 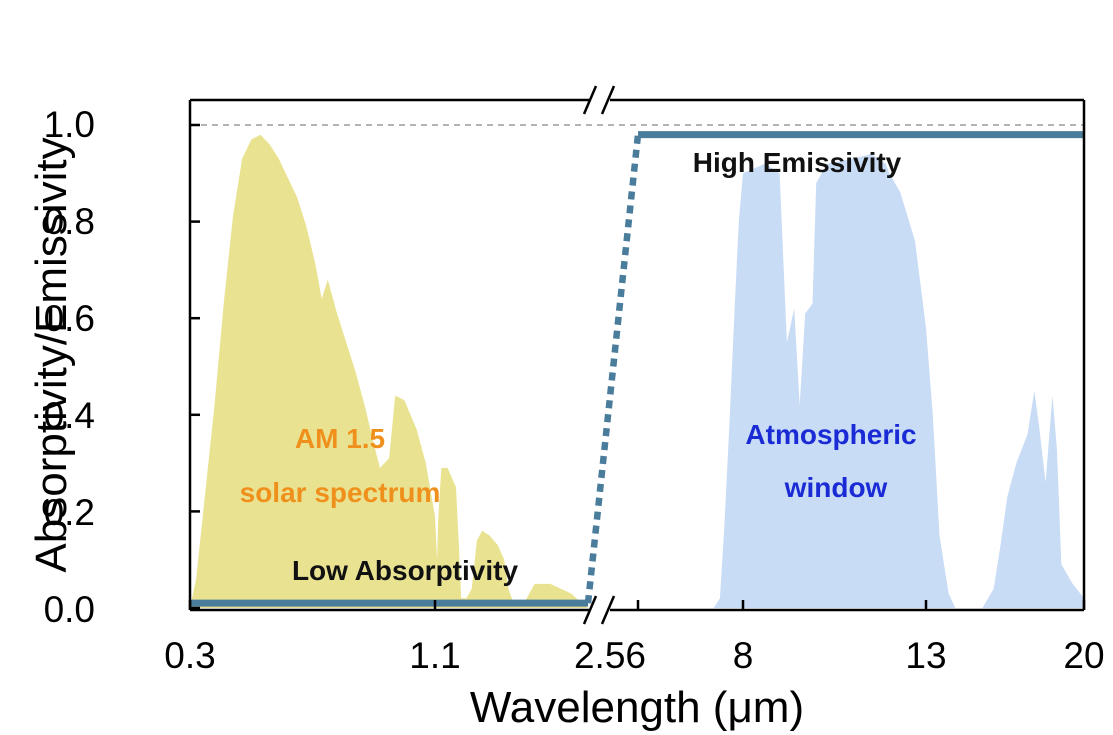 What do you see at coordinates (830, 434) in the screenshot?
I see `window-label-line1: Atmospheric` at bounding box center [830, 434].